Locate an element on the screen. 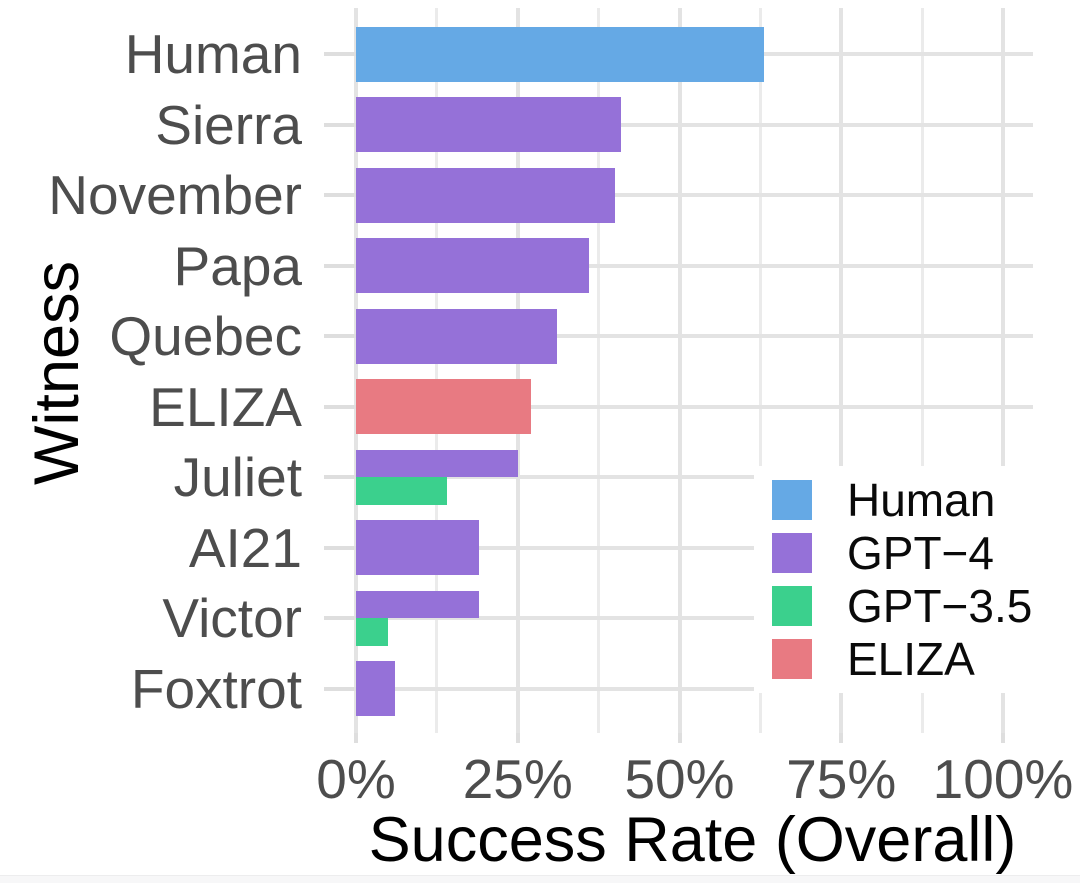 The width and height of the screenshot is (1080, 883). bar-human-human is located at coordinates (560, 54).